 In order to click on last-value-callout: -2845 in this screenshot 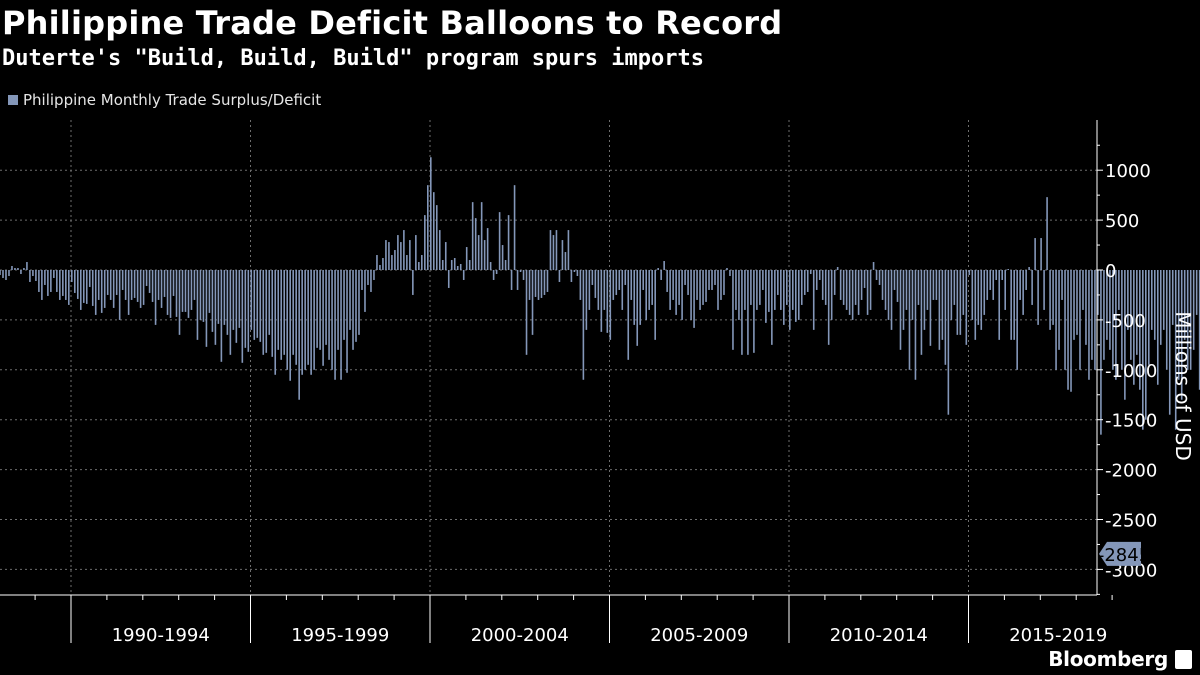, I will do `click(1124, 553)`.